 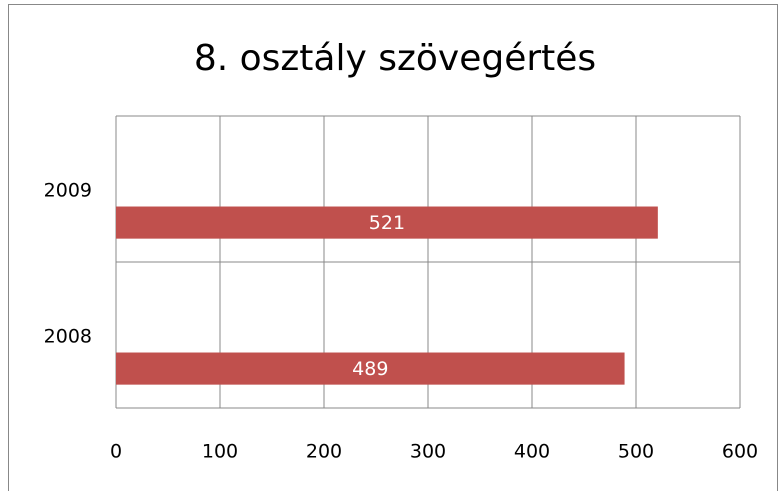 I want to click on x-tick-label: 200, so click(x=324, y=452).